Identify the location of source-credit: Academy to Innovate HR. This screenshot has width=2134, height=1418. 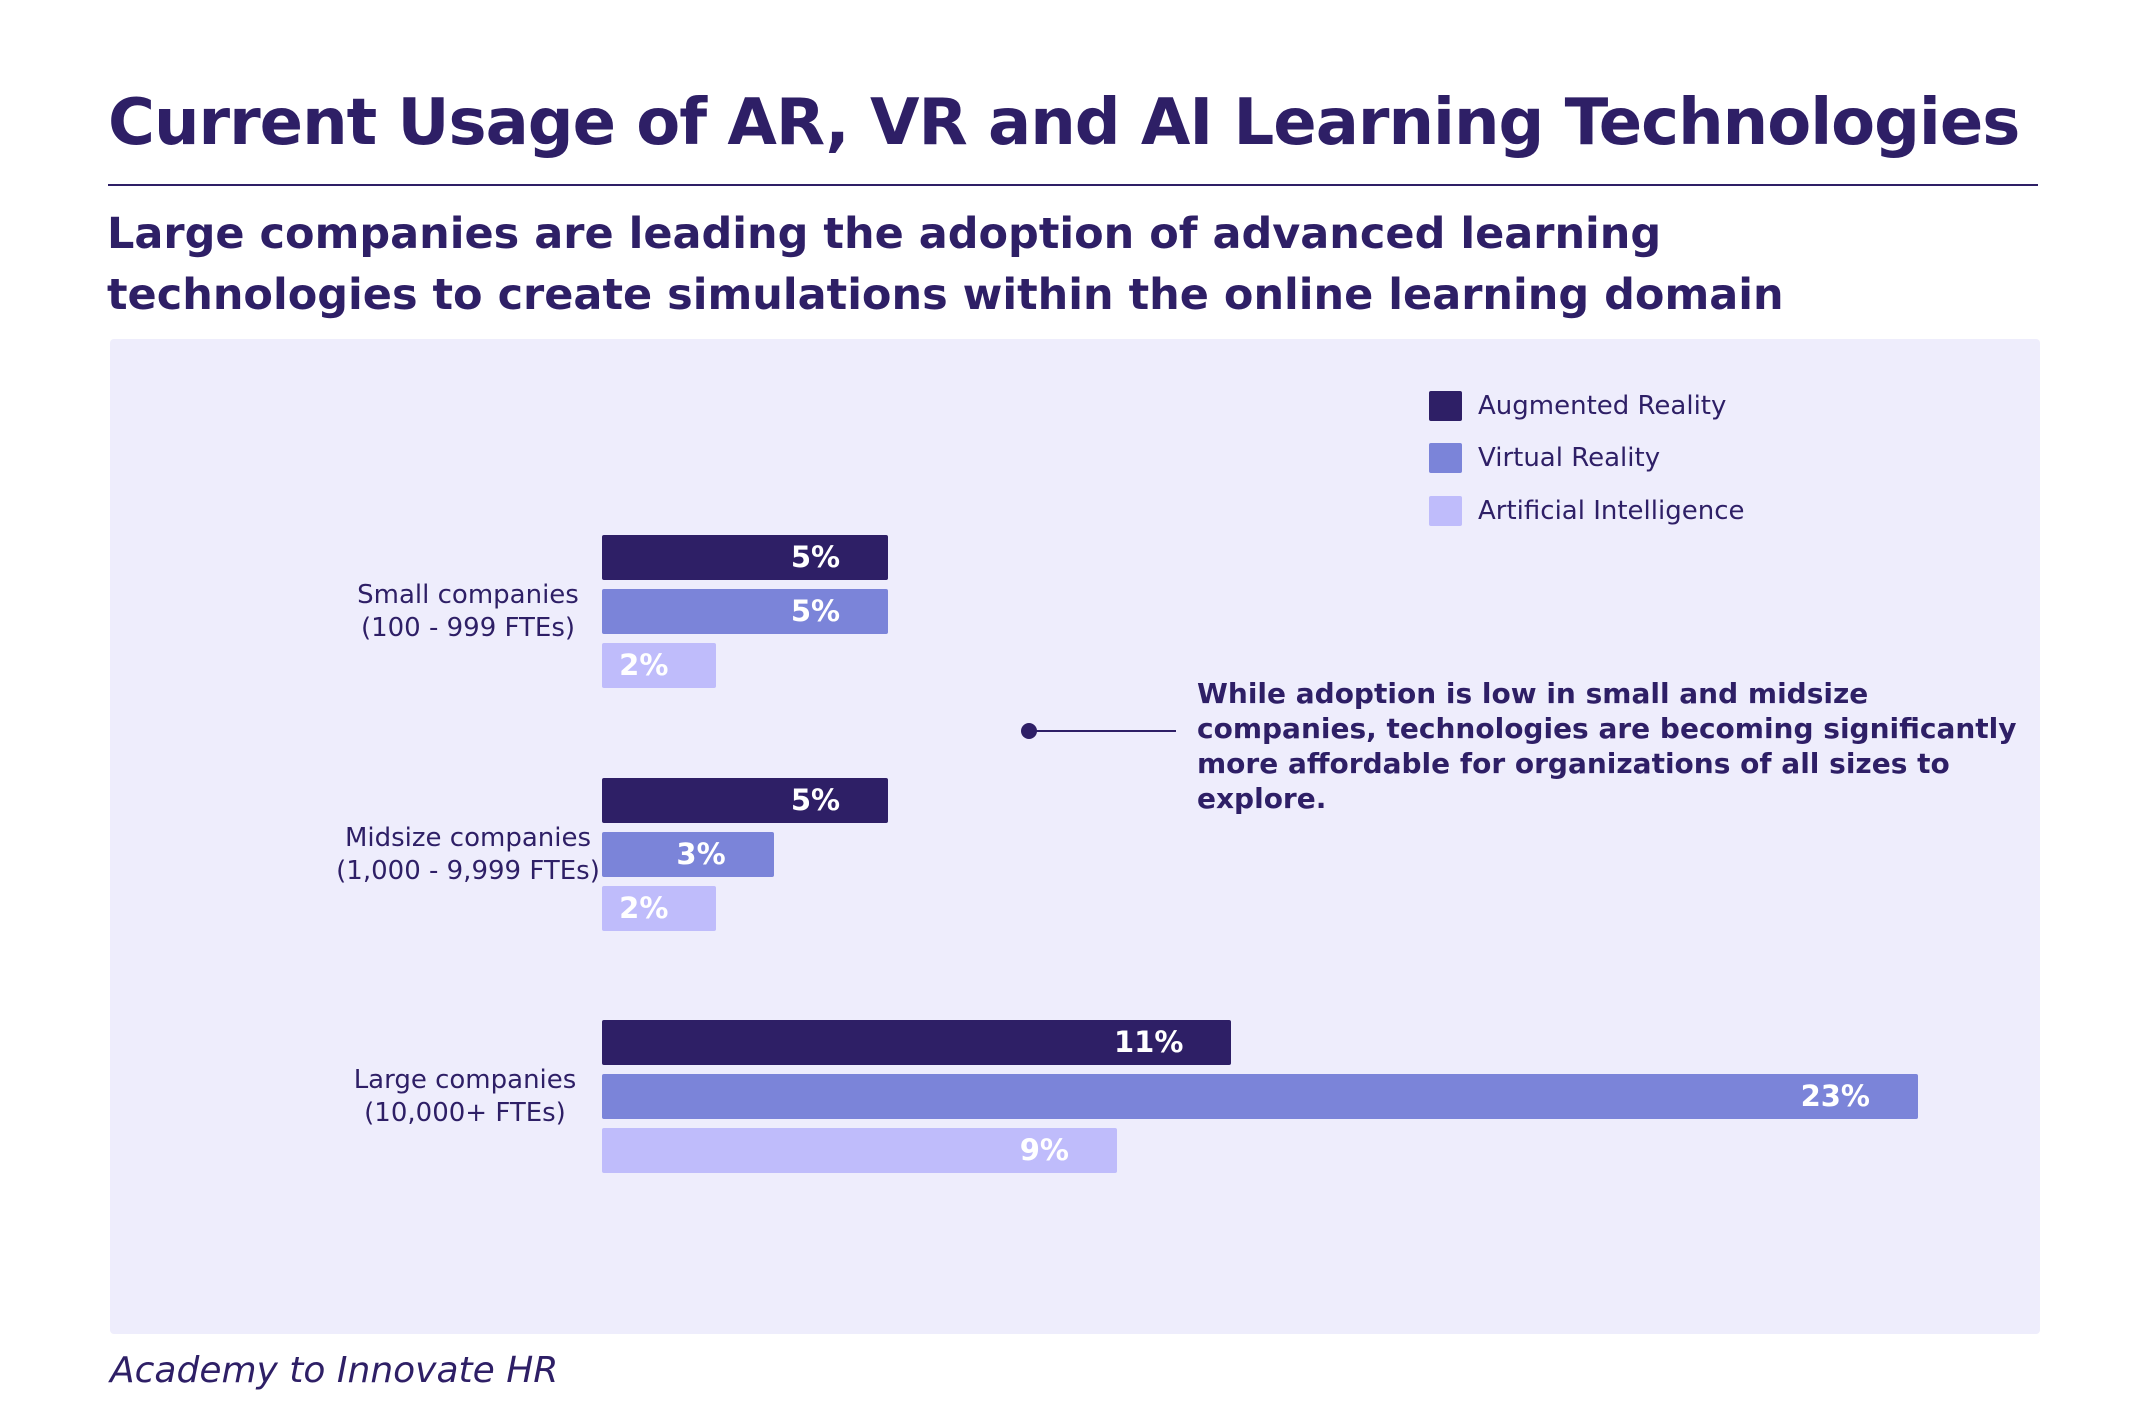
(334, 1370).